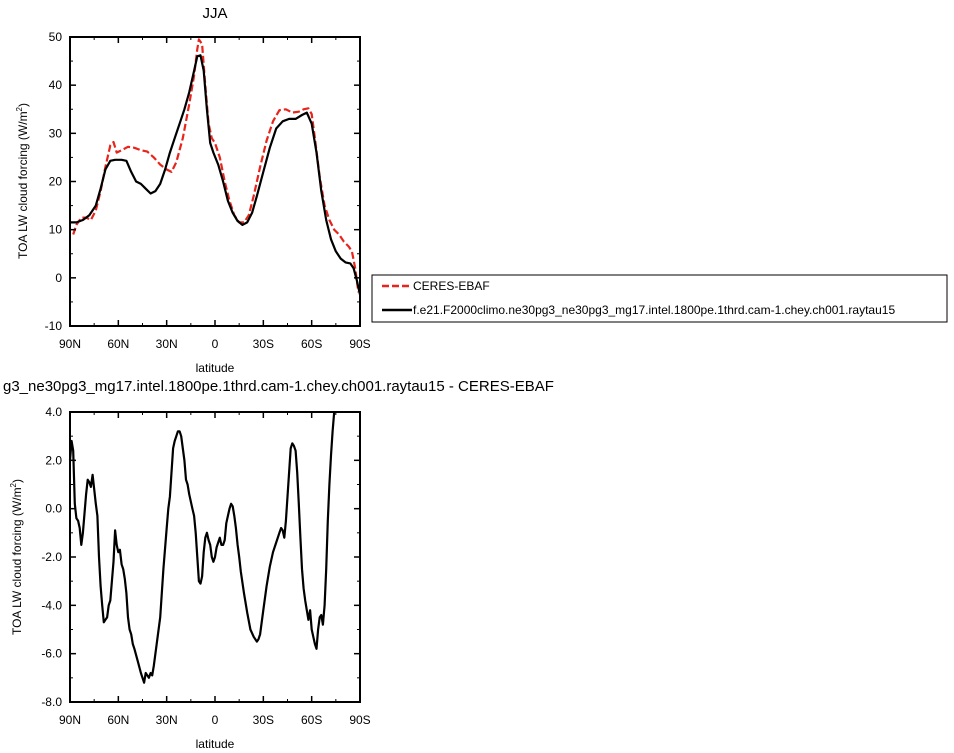 The height and width of the screenshot is (753, 954). Describe the element at coordinates (263, 720) in the screenshot. I see `bottom-x-tick-label: 30S` at that location.